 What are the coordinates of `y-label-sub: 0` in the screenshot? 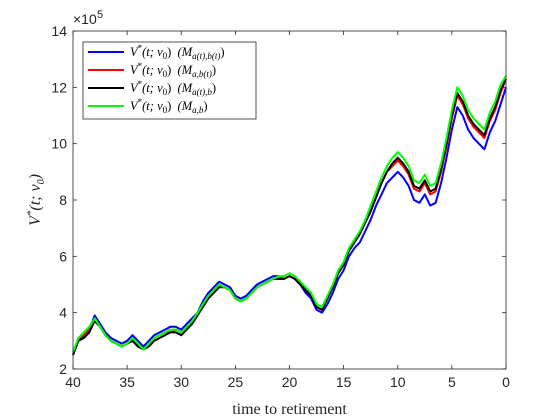 It's located at (41, 181).